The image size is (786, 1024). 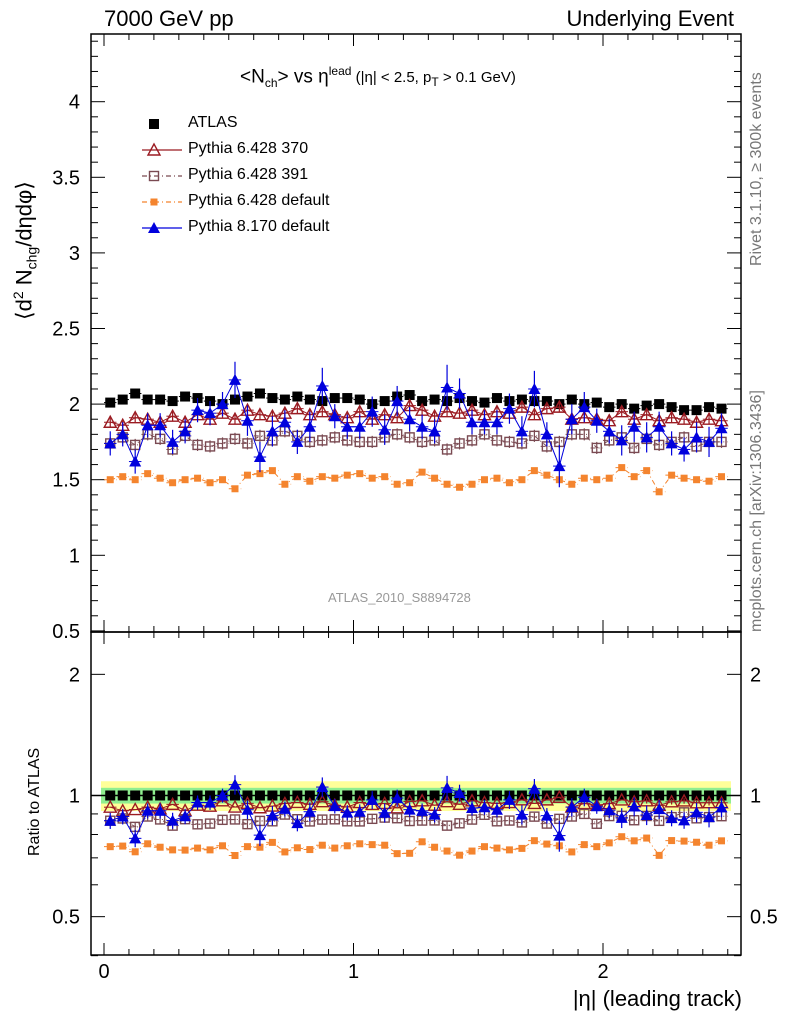 What do you see at coordinates (66, 178) in the screenshot?
I see `y-tick-label-main: 3.5` at bounding box center [66, 178].